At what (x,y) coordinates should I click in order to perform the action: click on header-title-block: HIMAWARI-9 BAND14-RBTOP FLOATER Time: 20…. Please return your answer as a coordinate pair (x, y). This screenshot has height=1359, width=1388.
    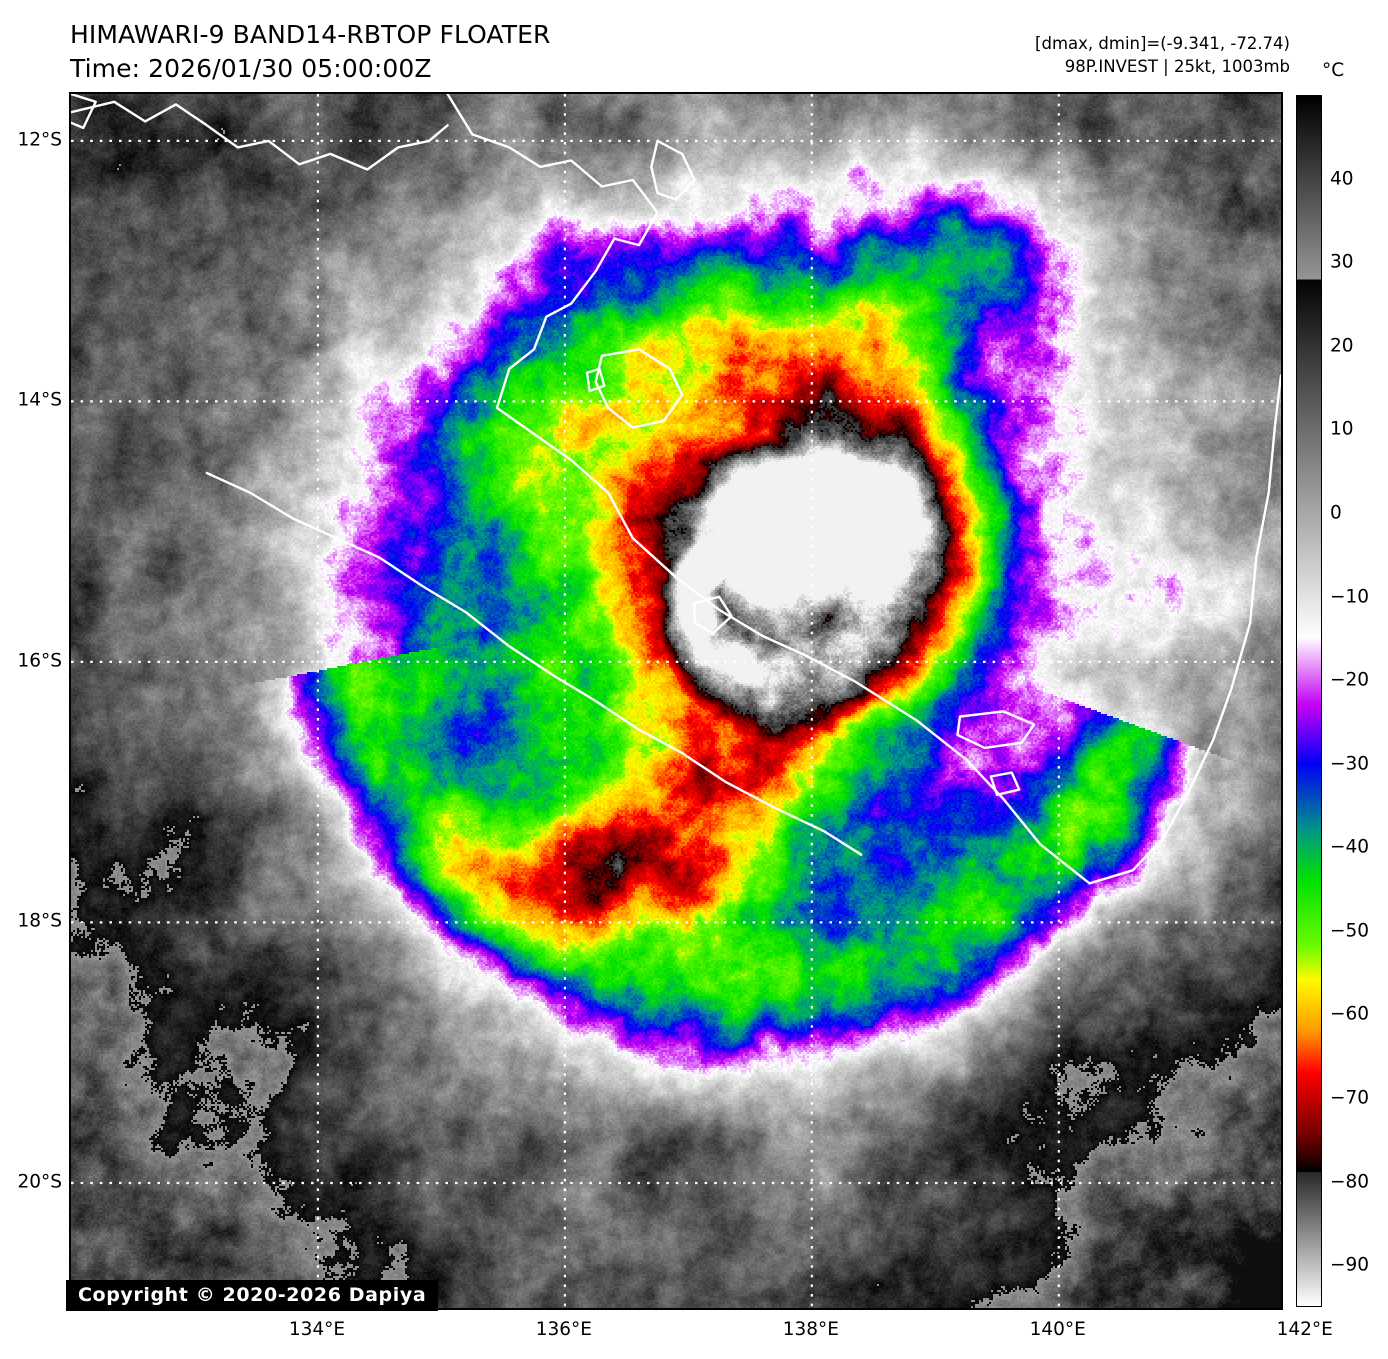
    Looking at the image, I should click on (310, 52).